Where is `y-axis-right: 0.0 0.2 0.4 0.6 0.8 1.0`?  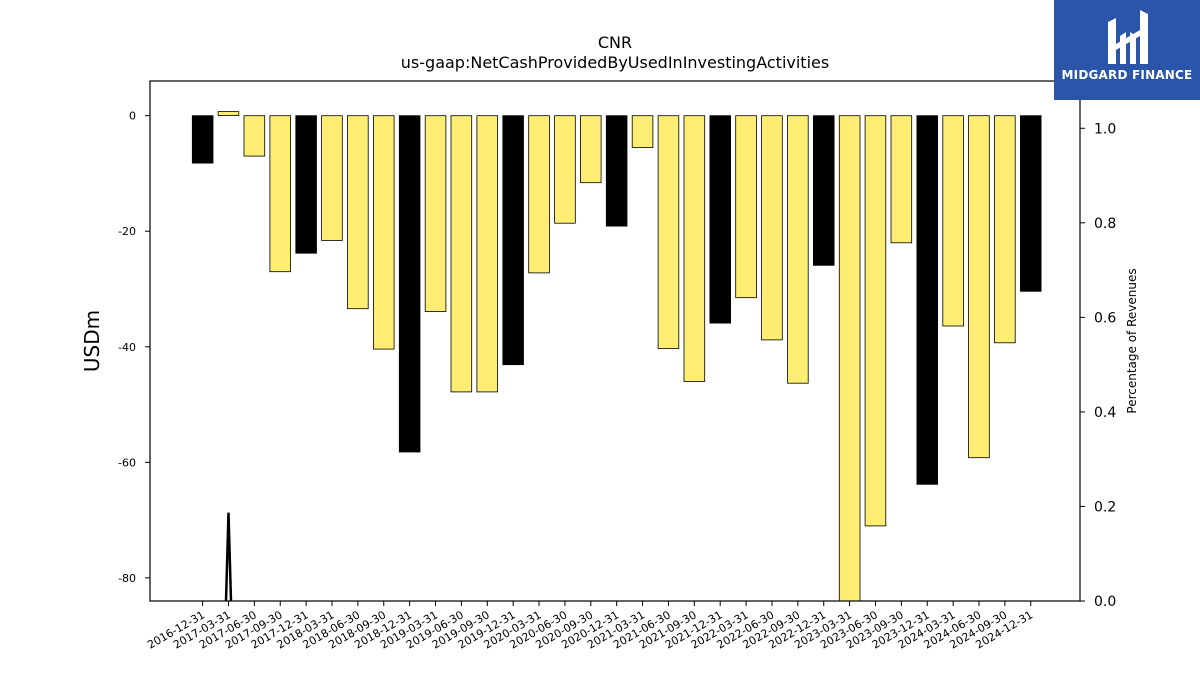 y-axis-right: 0.0 0.2 0.4 0.6 0.8 1.0 is located at coordinates (1098, 365).